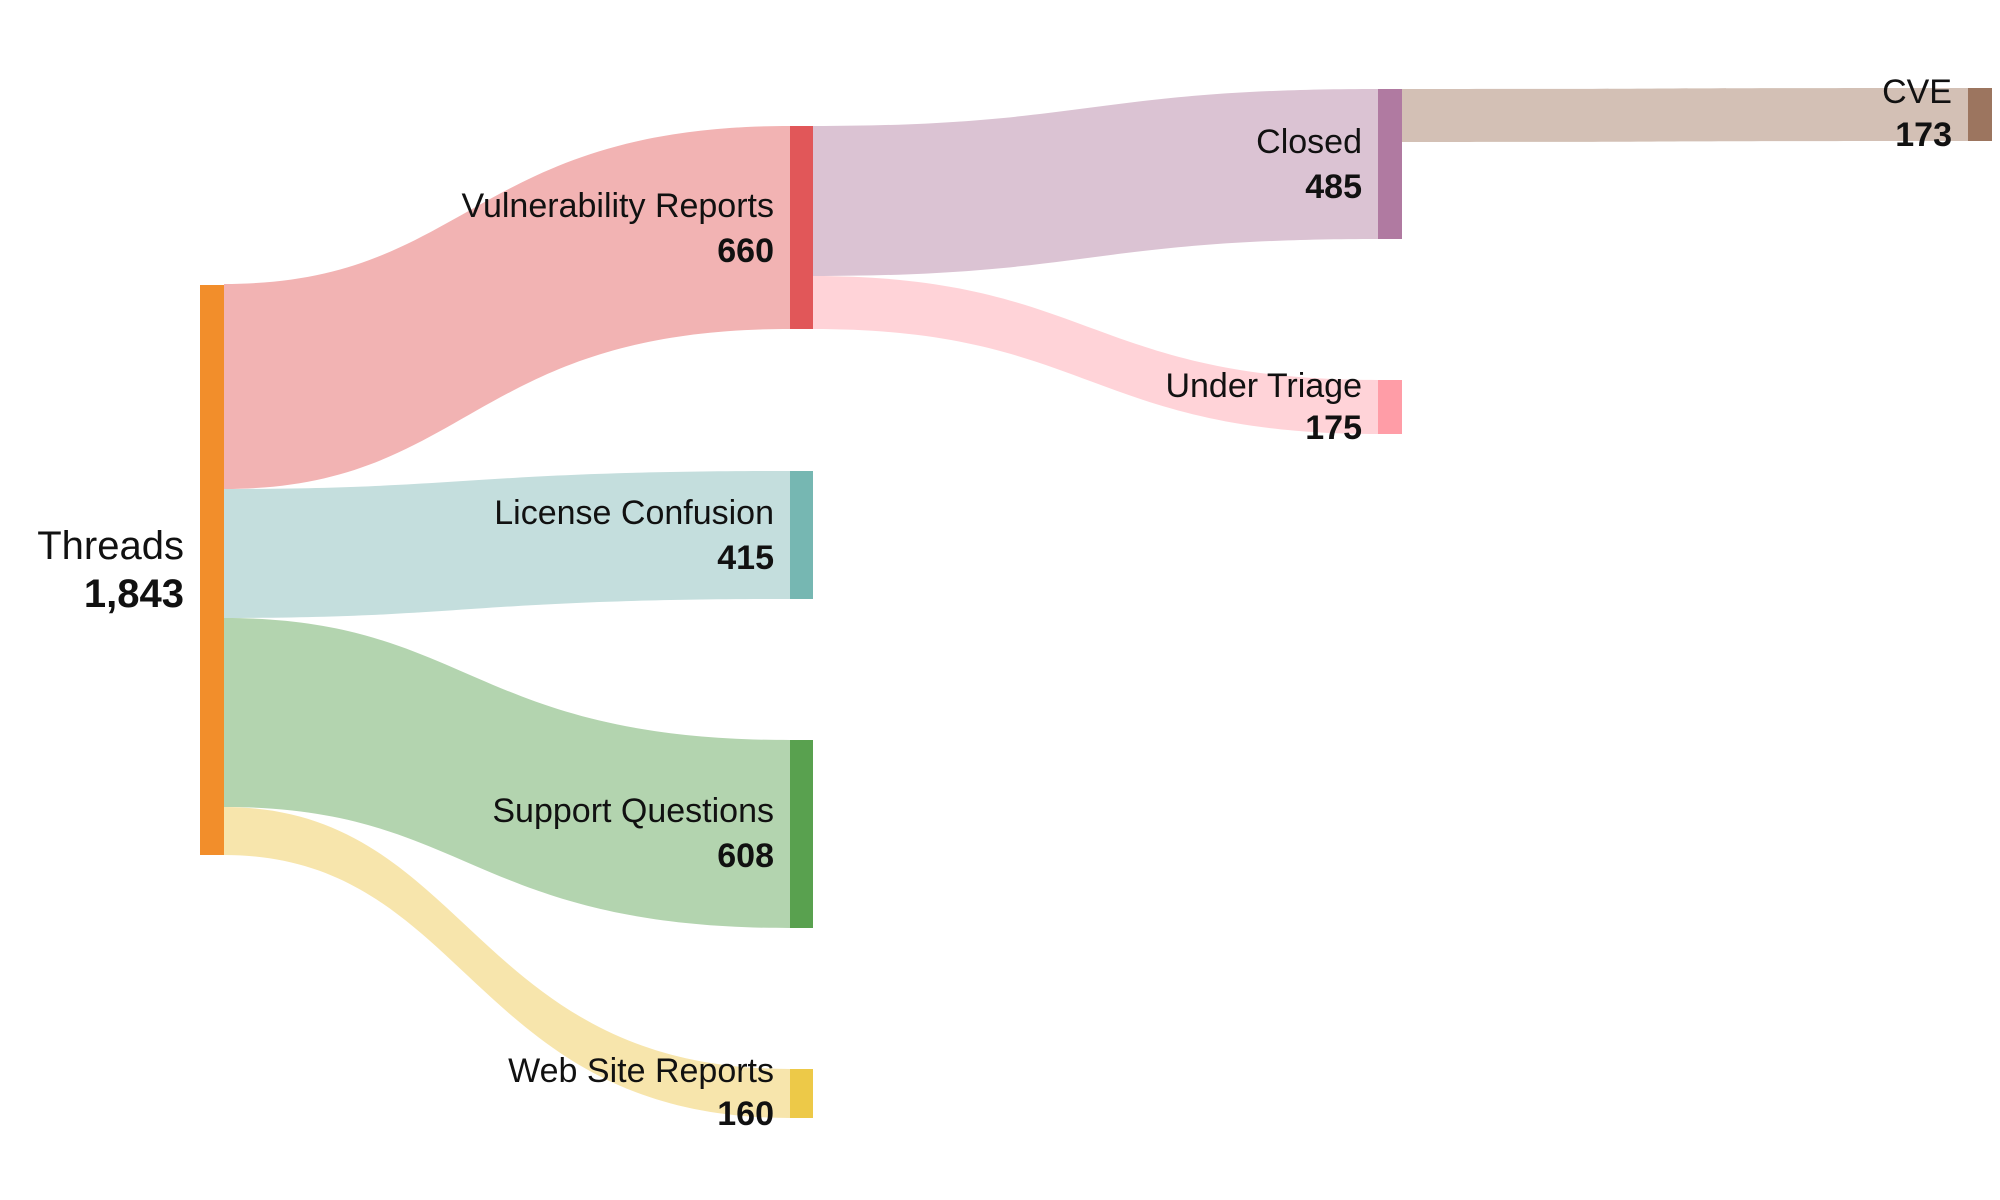  I want to click on node-value-web-site-reports: 160, so click(745, 1114).